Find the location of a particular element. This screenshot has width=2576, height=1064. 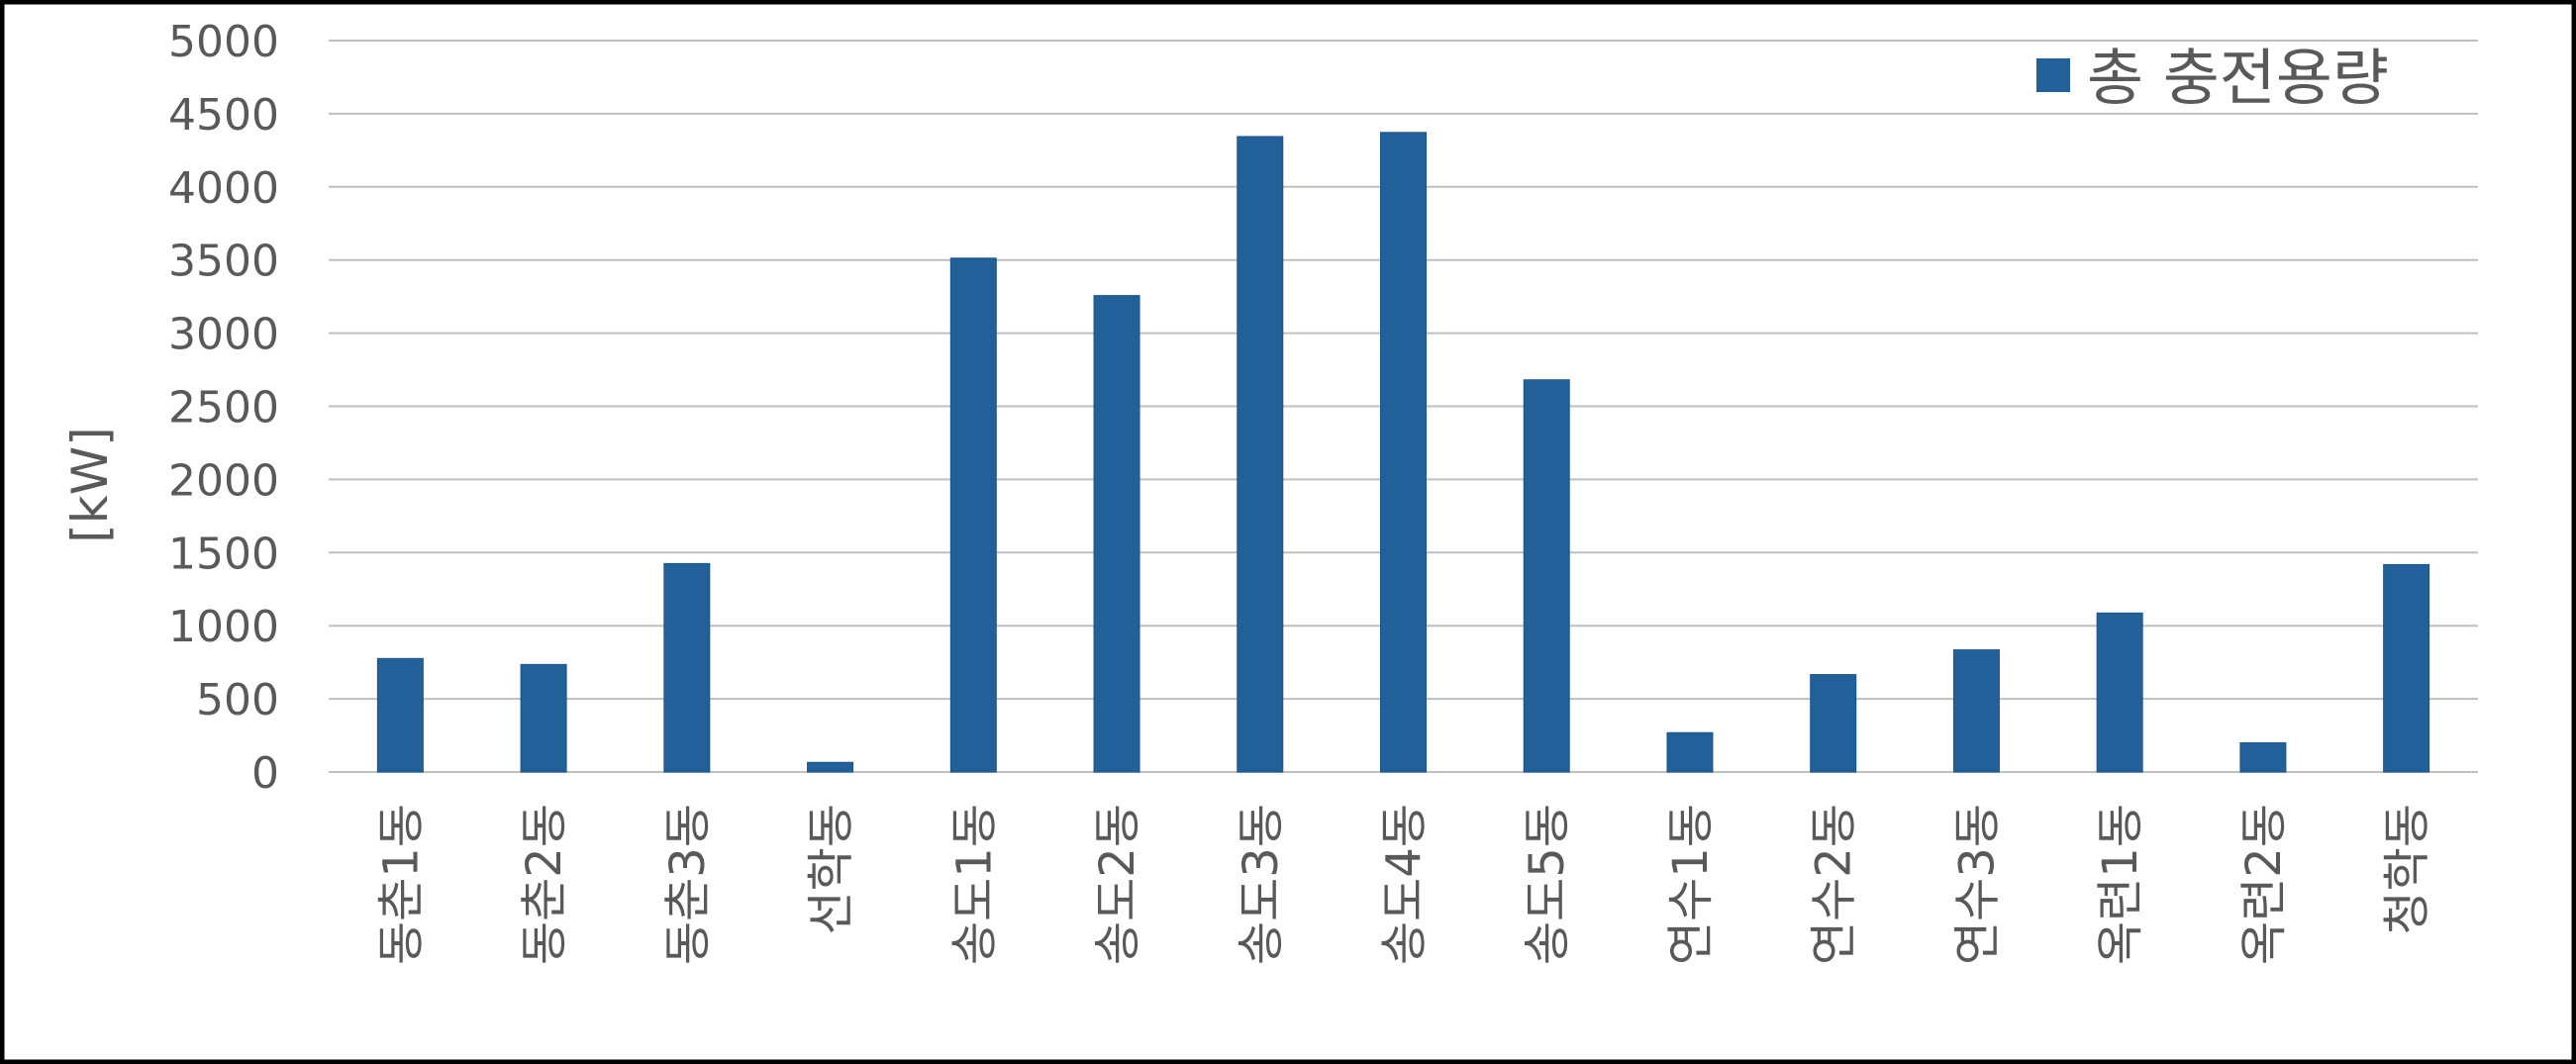

y-tick-label: 2000 is located at coordinates (223, 481).